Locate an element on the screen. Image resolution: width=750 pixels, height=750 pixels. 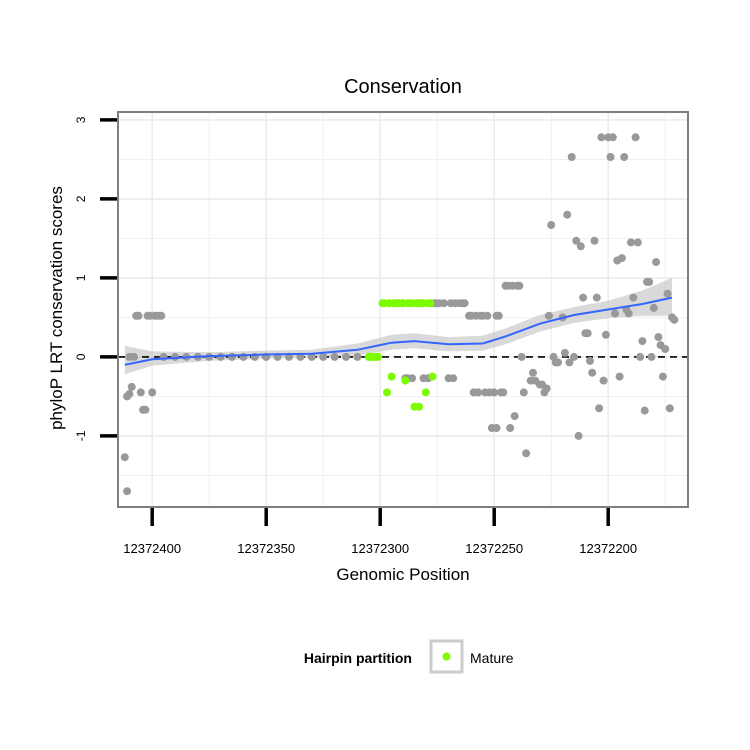
x-axis: 12372400 12372350 12372300 12372250 12372200 is located at coordinates (380, 532).